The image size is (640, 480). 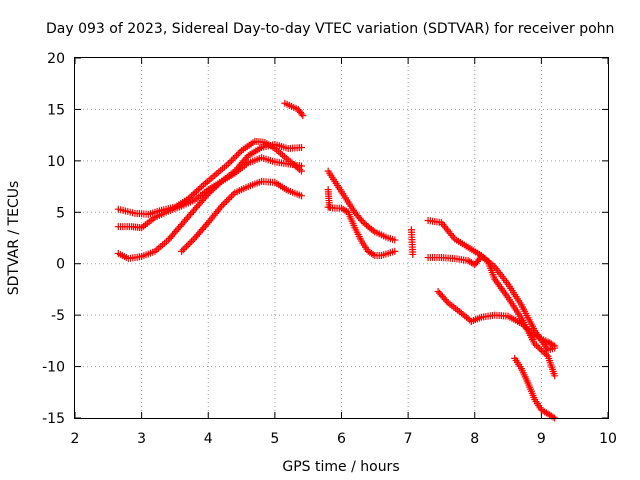 What do you see at coordinates (56, 110) in the screenshot?
I see `y-tick-label: 15` at bounding box center [56, 110].